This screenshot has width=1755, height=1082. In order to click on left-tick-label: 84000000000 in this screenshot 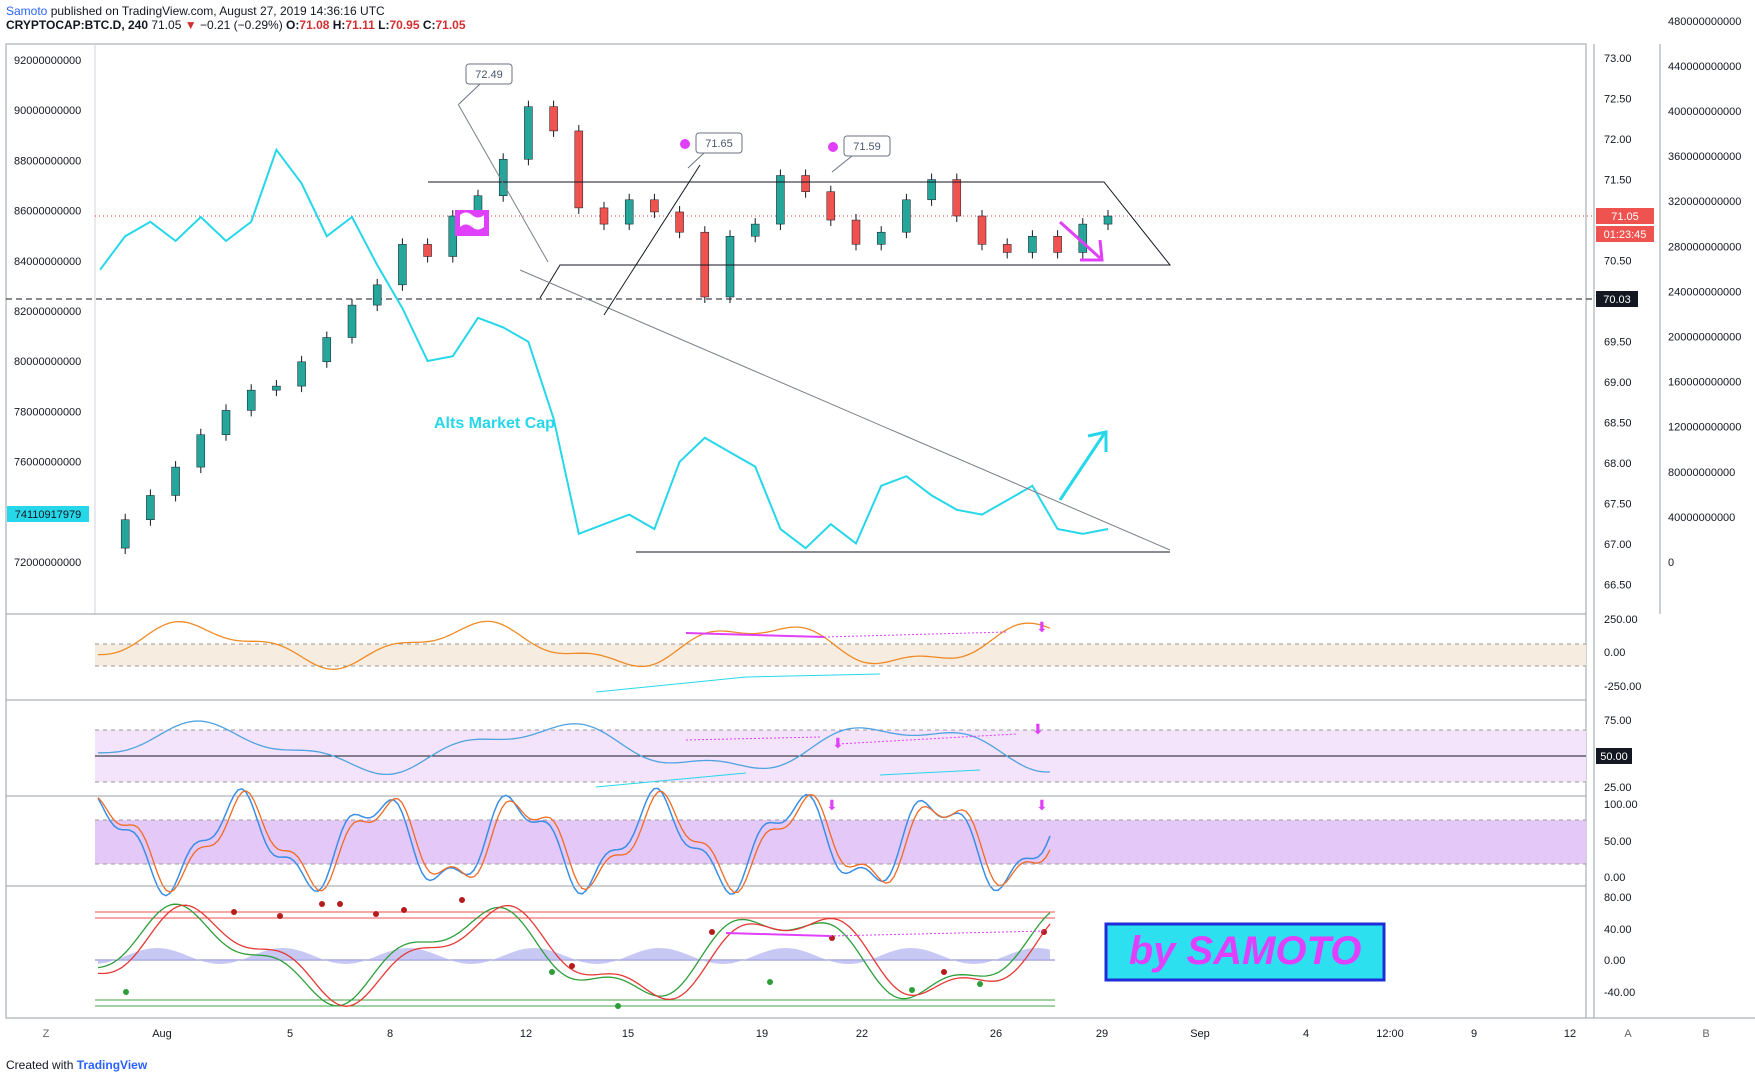, I will do `click(47, 262)`.